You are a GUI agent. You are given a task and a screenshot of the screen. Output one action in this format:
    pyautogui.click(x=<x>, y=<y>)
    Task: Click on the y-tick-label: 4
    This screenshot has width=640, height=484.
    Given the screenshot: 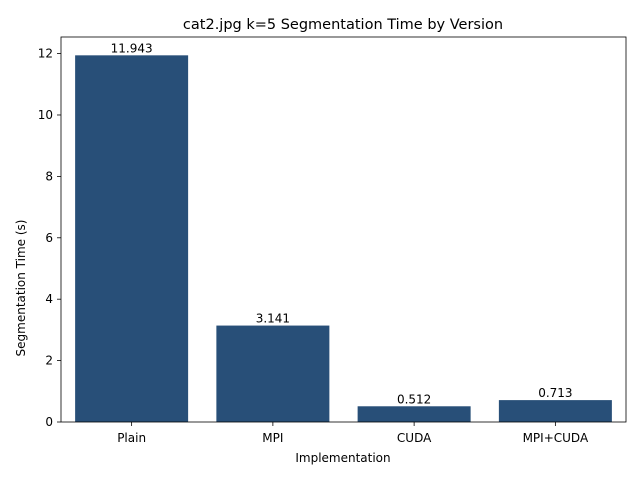 What is the action you would take?
    pyautogui.click(x=49, y=299)
    